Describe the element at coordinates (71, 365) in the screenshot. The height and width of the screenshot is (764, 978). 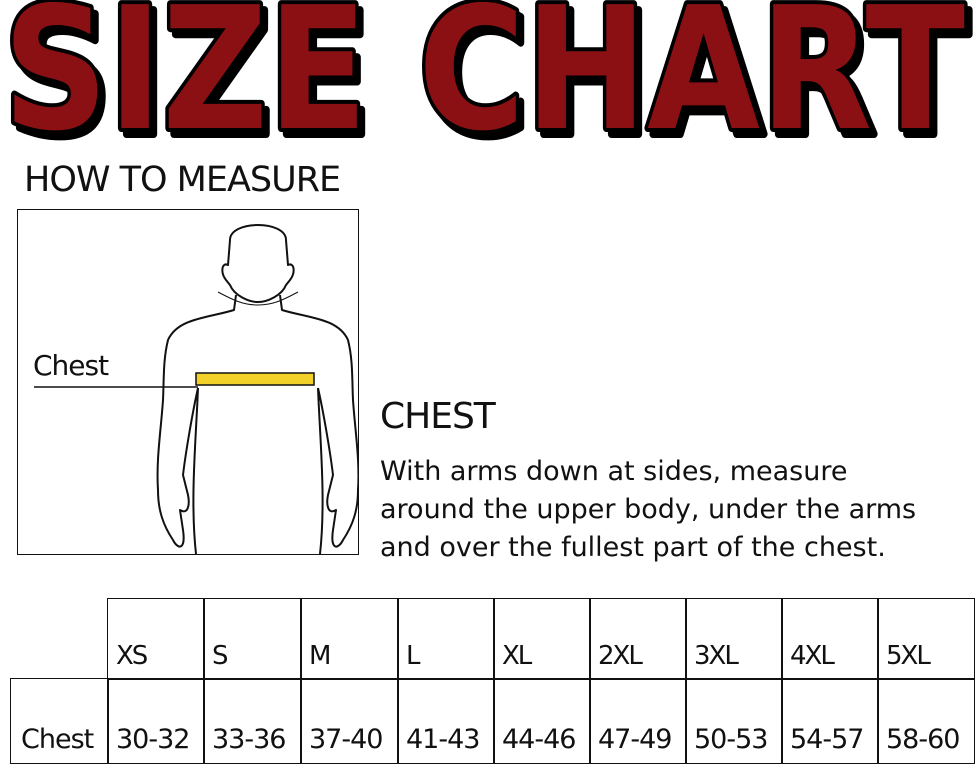
I see `chest-label: Chest` at that location.